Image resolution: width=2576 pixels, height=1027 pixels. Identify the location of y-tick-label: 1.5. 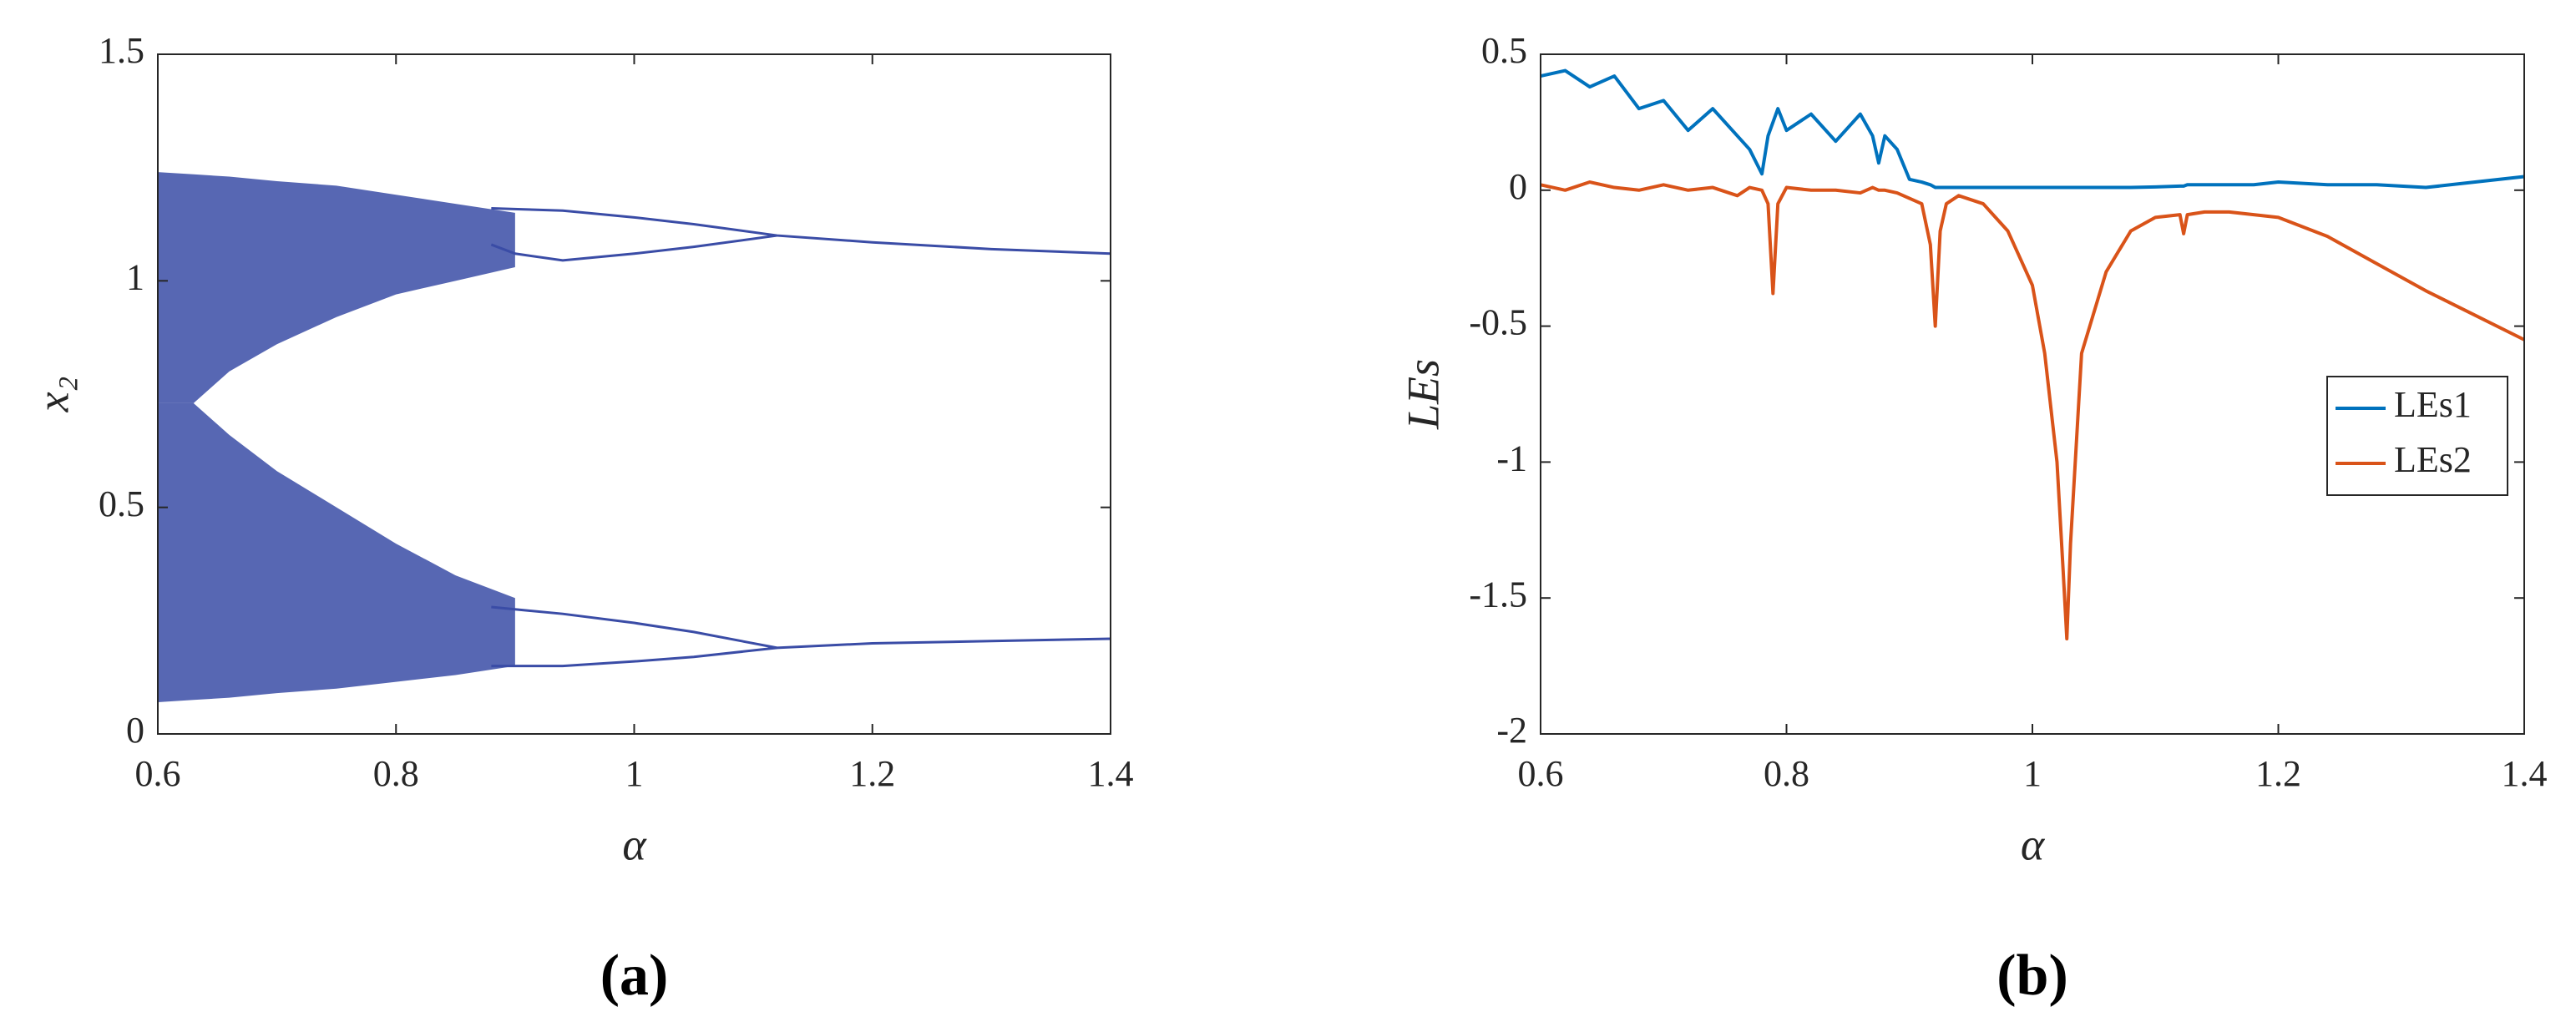
(121, 50).